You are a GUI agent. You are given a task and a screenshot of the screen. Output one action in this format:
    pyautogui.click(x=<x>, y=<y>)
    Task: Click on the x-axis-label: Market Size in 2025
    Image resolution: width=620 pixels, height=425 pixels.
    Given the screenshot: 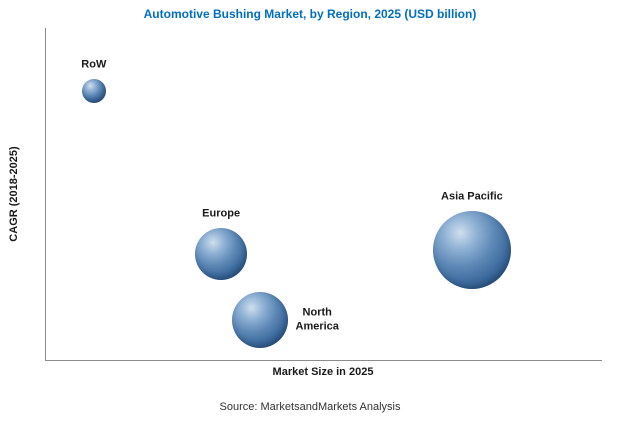 What is the action you would take?
    pyautogui.click(x=323, y=372)
    